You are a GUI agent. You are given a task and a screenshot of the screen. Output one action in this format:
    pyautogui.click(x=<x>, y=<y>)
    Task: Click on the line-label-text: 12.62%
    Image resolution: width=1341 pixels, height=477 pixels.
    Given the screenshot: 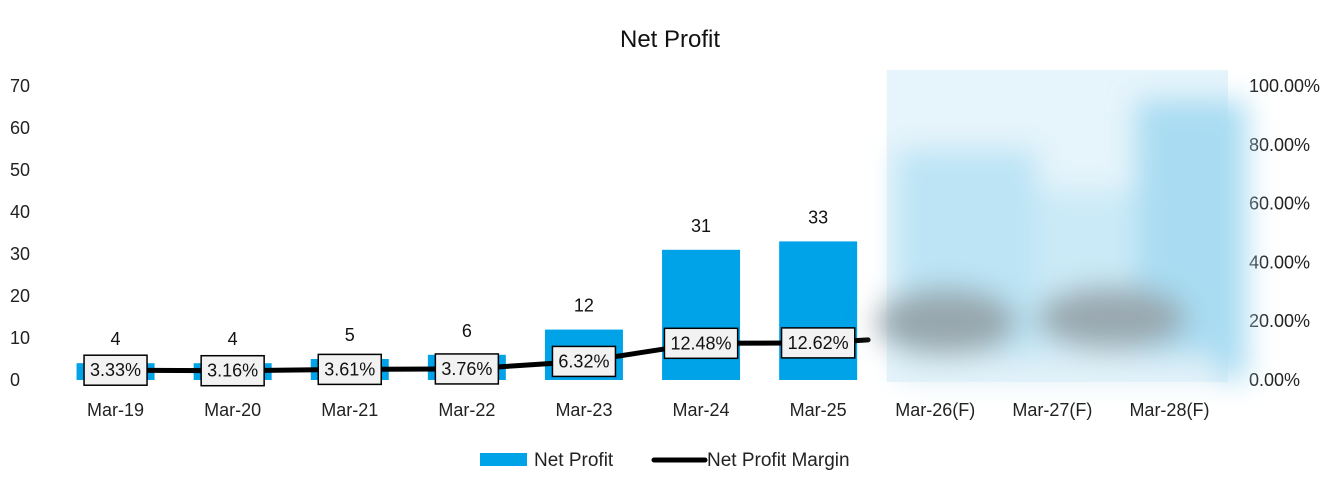 What is the action you would take?
    pyautogui.click(x=818, y=343)
    